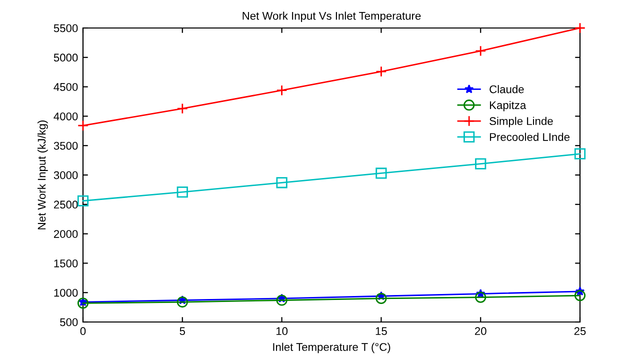 This screenshot has width=640, height=362. I want to click on x-tick-label: 5, so click(183, 331).